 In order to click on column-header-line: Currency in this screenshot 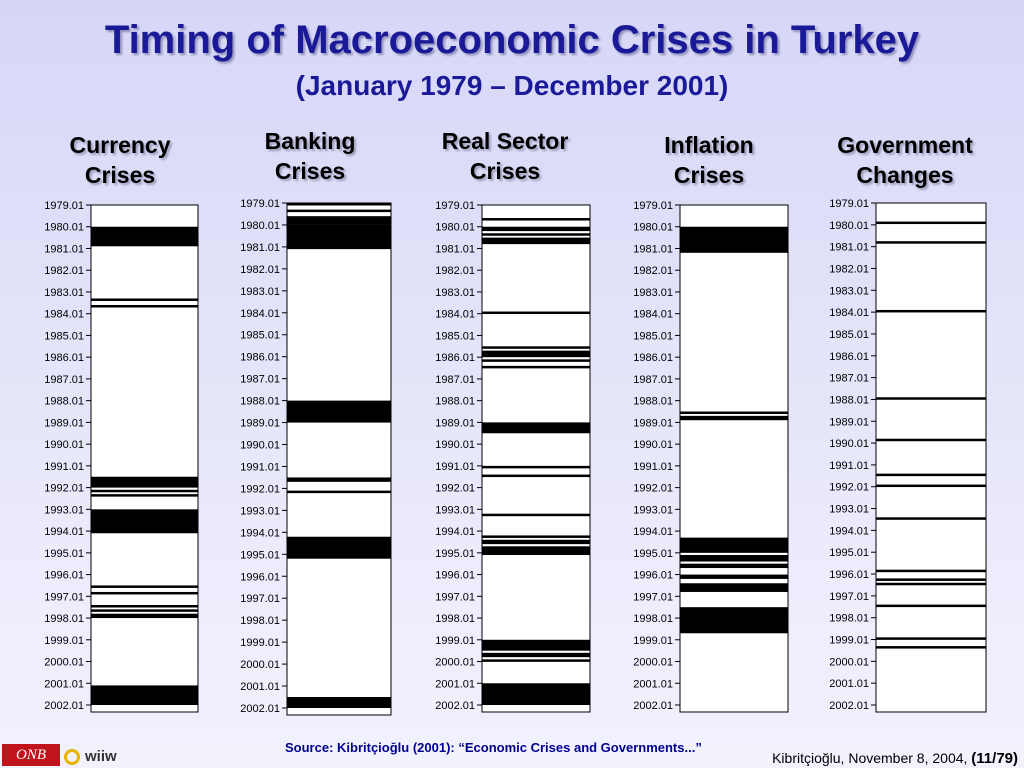, I will do `click(120, 145)`.